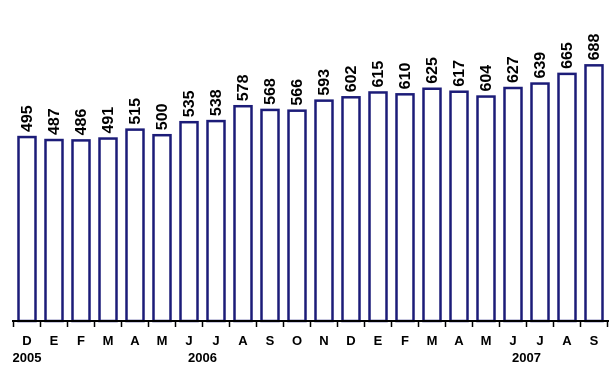 The width and height of the screenshot is (611, 371). Describe the element at coordinates (539, 340) in the screenshot. I see `category-label-19: J` at that location.